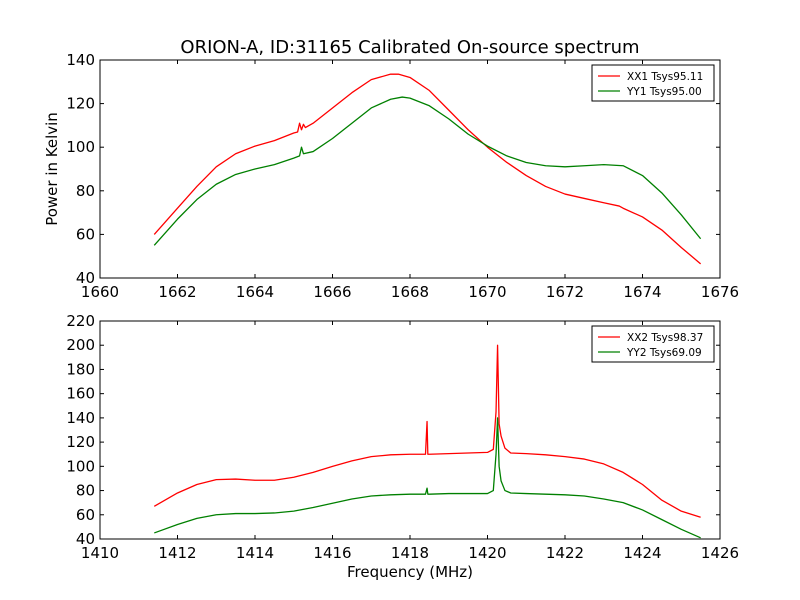  What do you see at coordinates (85, 278) in the screenshot?
I see `top-y-tick-label: 40` at bounding box center [85, 278].